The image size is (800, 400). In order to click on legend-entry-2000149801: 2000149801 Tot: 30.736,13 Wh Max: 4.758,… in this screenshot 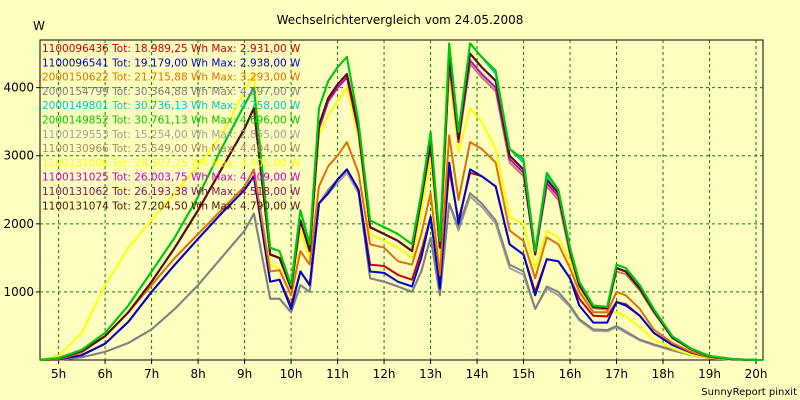, I will do `click(171, 106)`.